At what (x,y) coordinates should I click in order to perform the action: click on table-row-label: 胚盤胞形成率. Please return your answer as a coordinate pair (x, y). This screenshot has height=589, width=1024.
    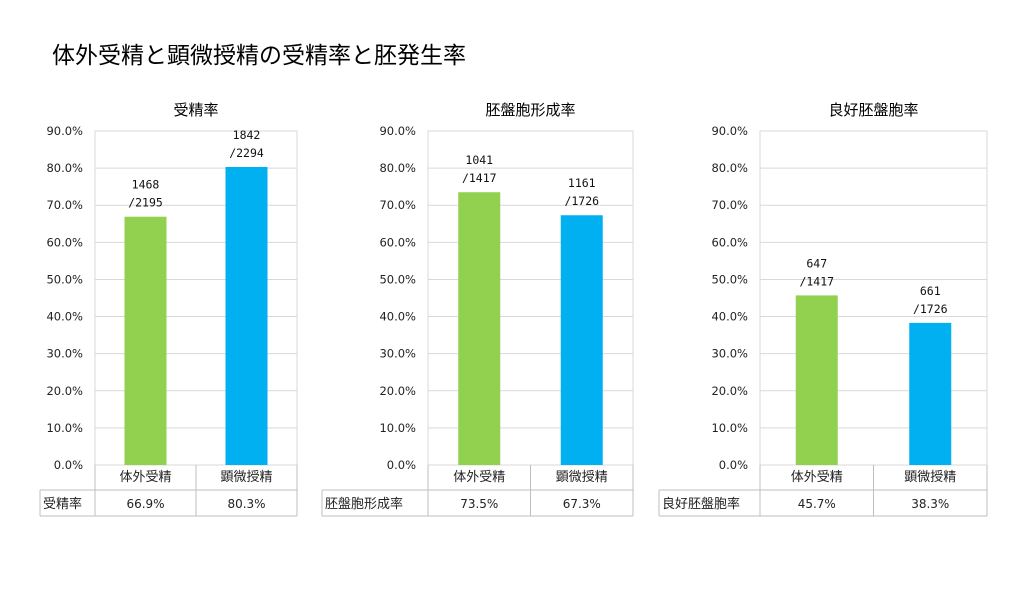
    Looking at the image, I should click on (364, 504).